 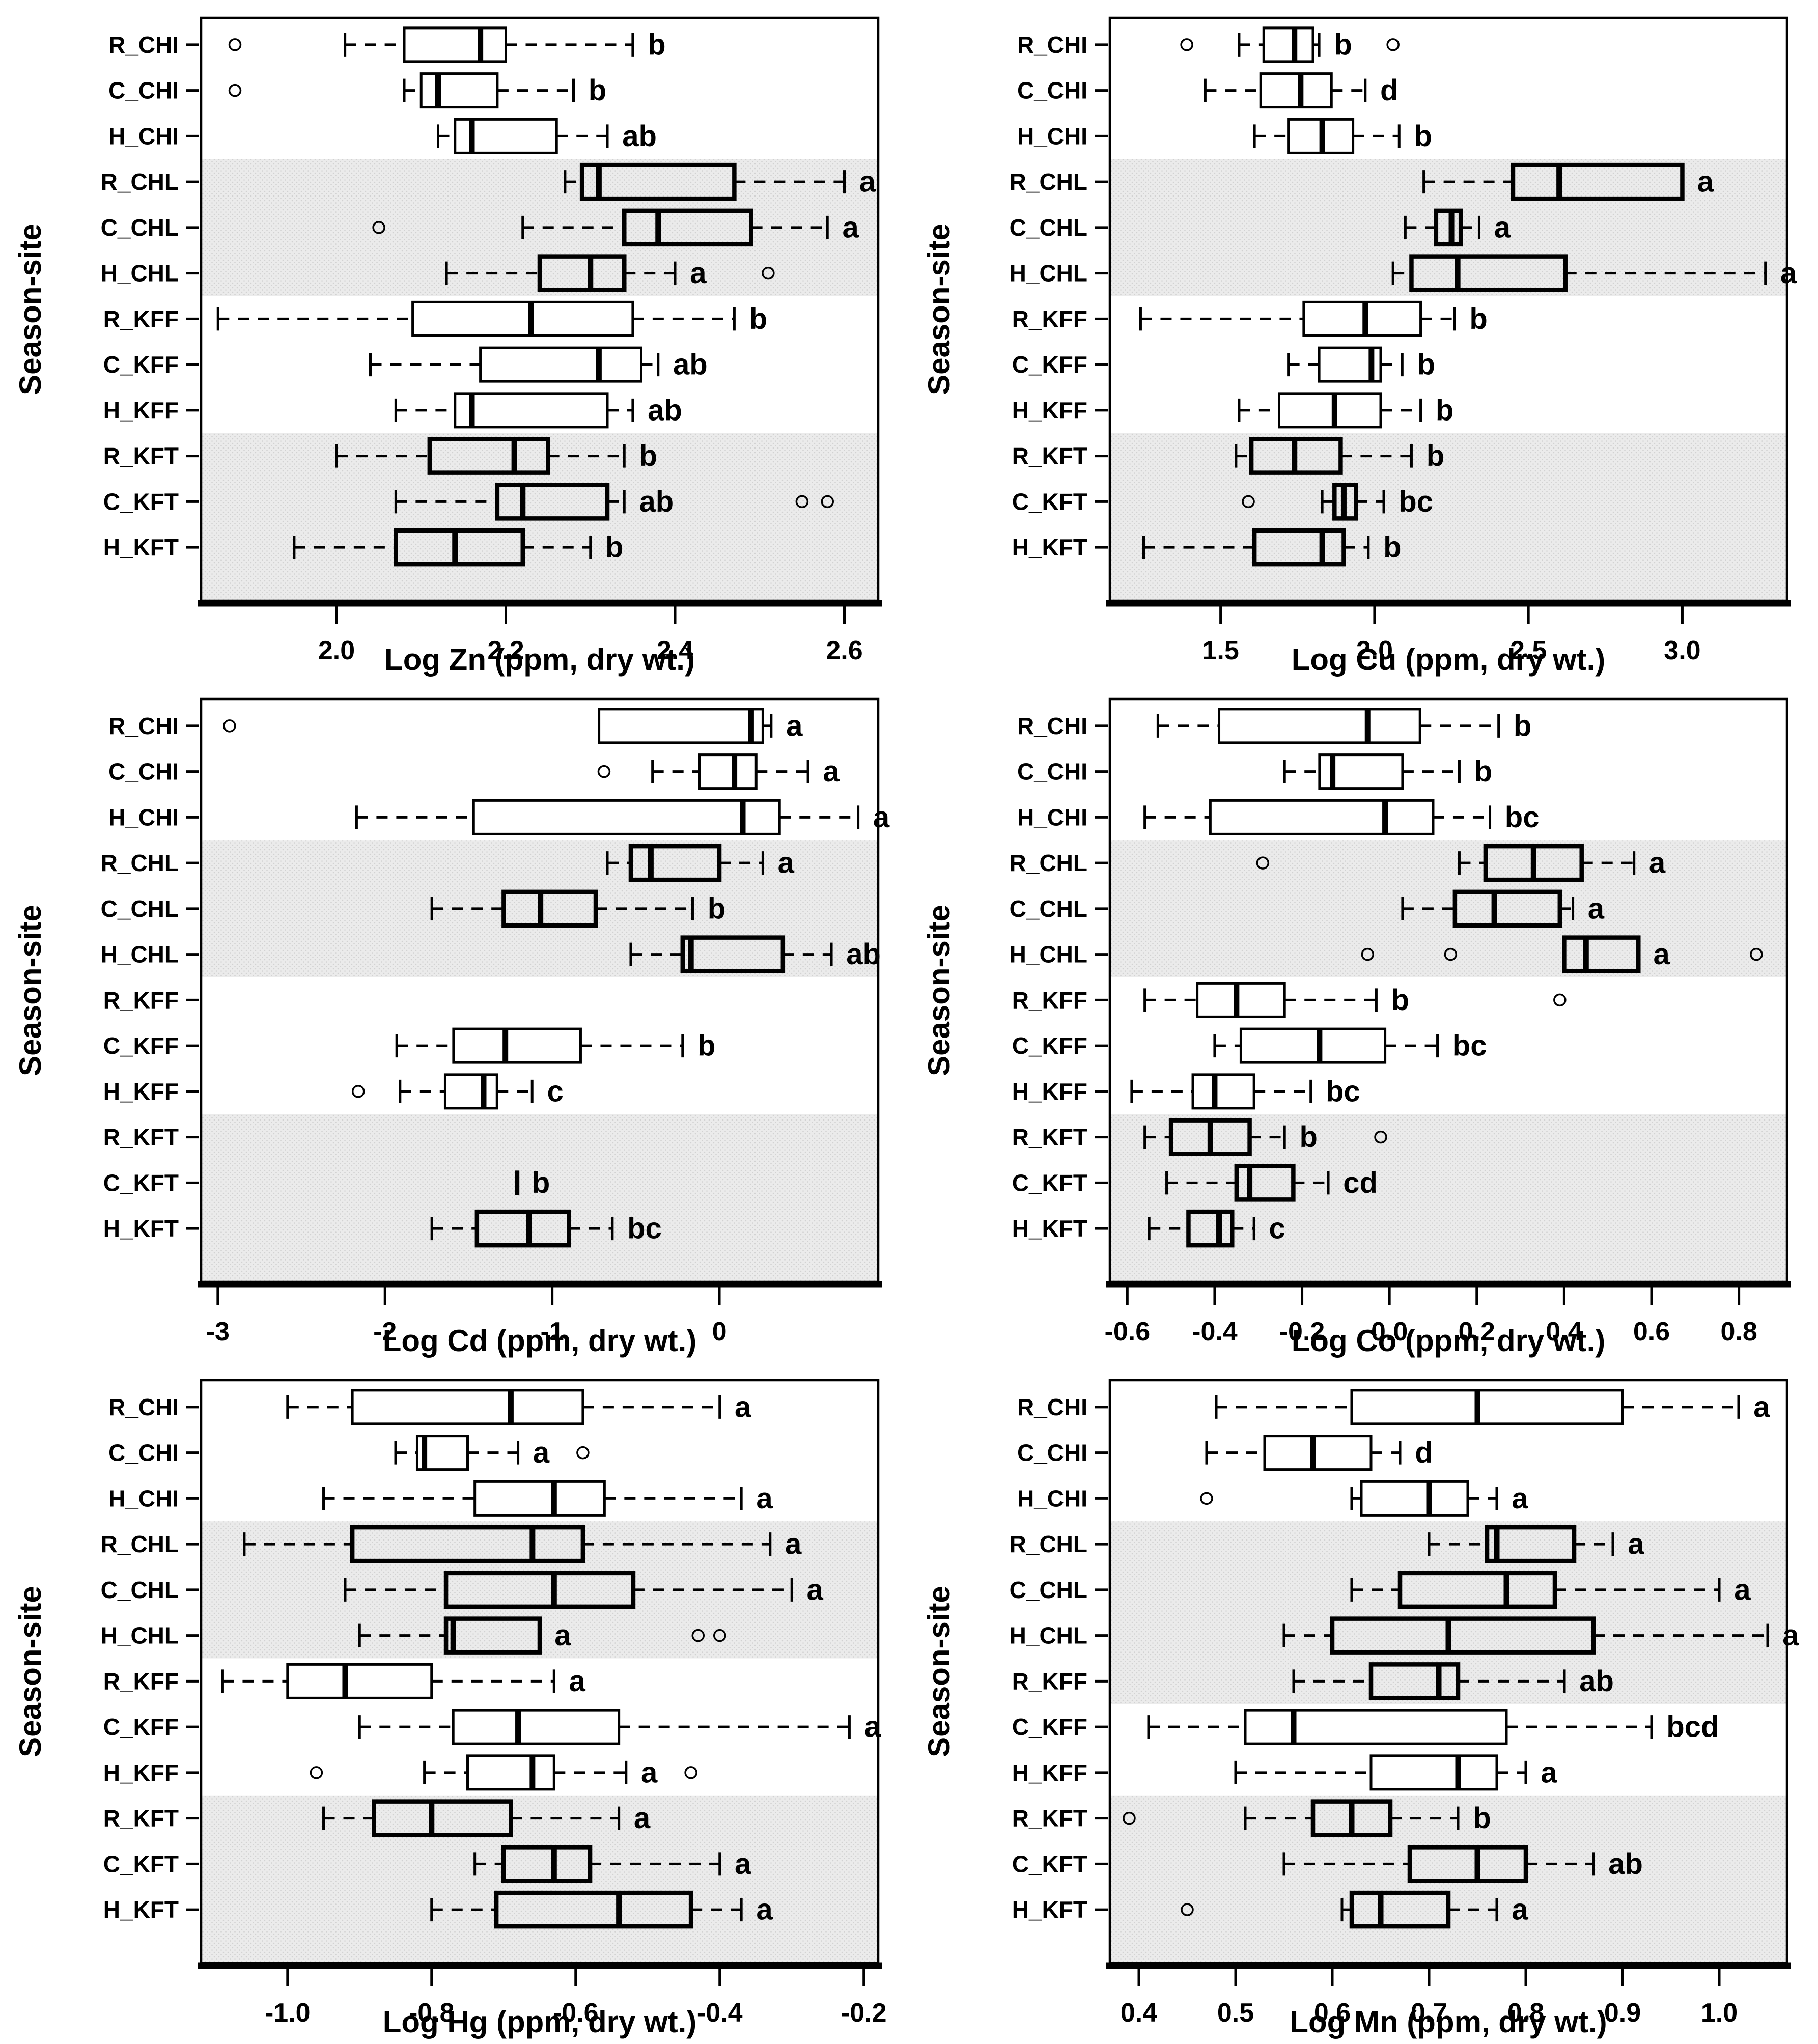 I want to click on x-tick-label: 3.0, so click(x=1682, y=650).